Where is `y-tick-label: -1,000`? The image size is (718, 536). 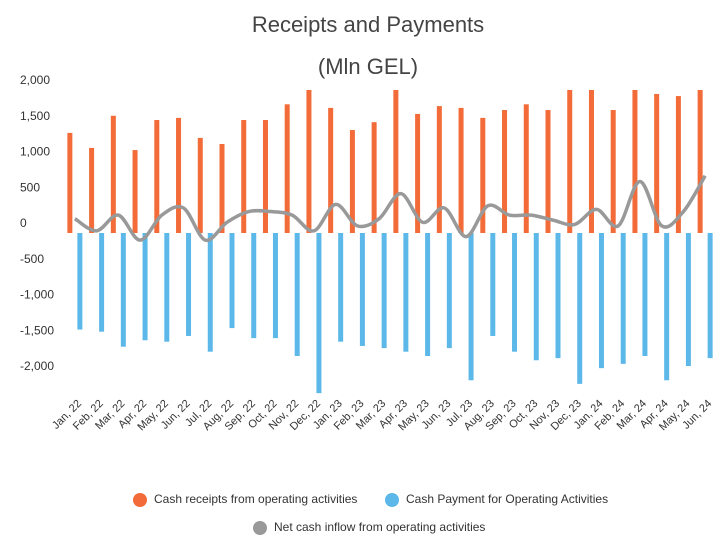
y-tick-label: -1,000 is located at coordinates (37, 295).